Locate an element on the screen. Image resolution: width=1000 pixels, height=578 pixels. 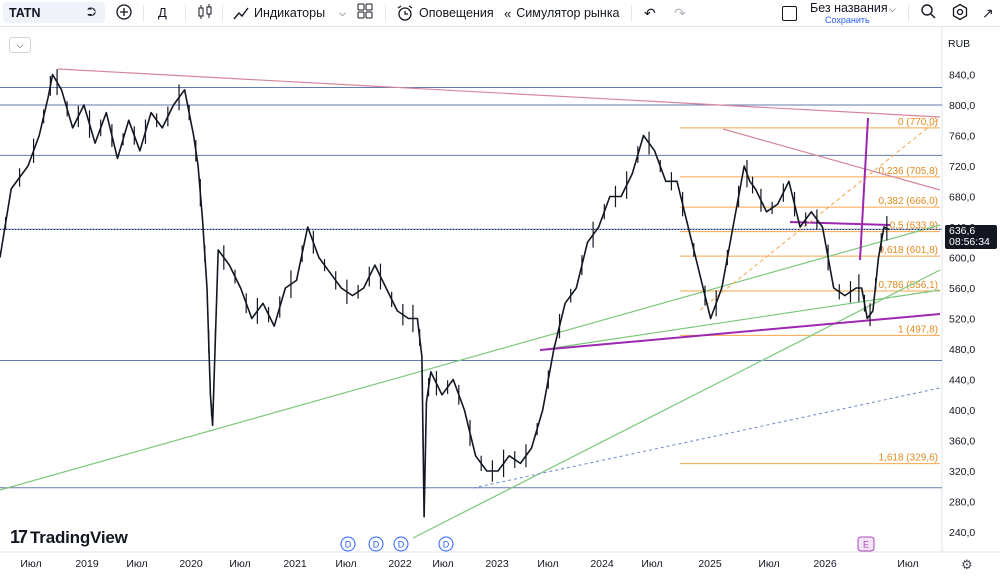
symbol-search: TATN ⮊ is located at coordinates (54, 12).